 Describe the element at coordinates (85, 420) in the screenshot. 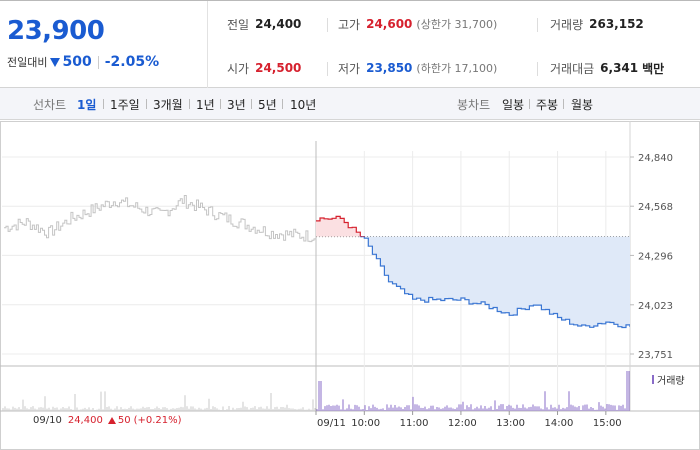

I see `prev-day-close: 24,400` at that location.